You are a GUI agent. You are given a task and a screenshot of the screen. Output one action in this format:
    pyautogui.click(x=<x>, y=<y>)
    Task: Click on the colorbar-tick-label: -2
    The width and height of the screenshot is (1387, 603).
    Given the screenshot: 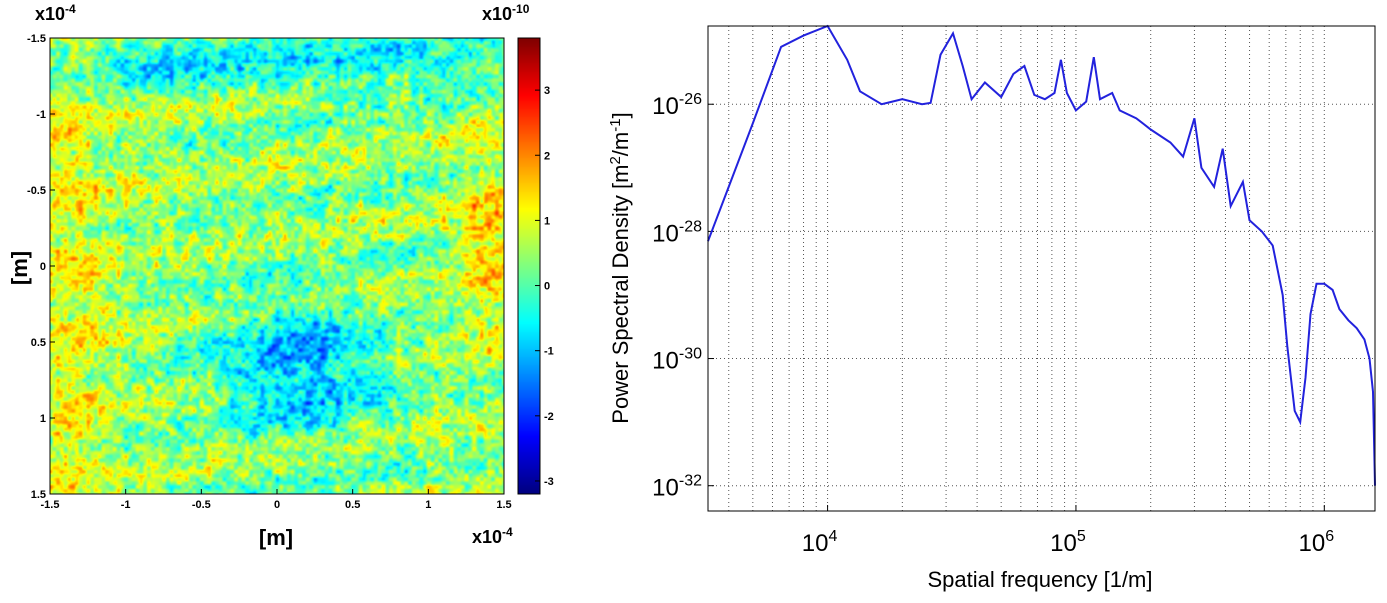 What is the action you would take?
    pyautogui.click(x=549, y=417)
    